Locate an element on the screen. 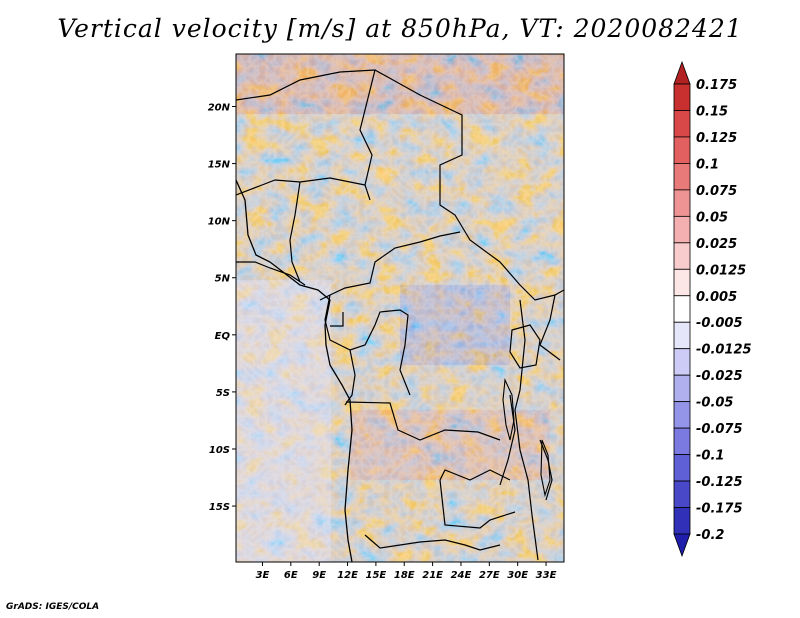 Image resolution: width=800 pixels, height=618 pixels. lake-victoria is located at coordinates (525, 346).